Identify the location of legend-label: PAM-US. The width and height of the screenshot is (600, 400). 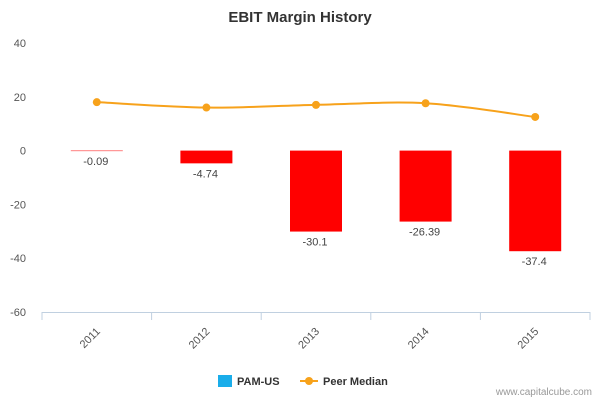
(258, 382).